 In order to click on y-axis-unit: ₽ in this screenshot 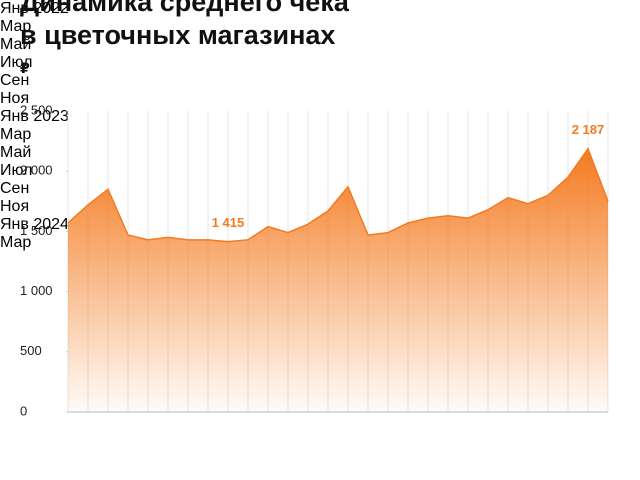, I will do `click(25, 68)`.